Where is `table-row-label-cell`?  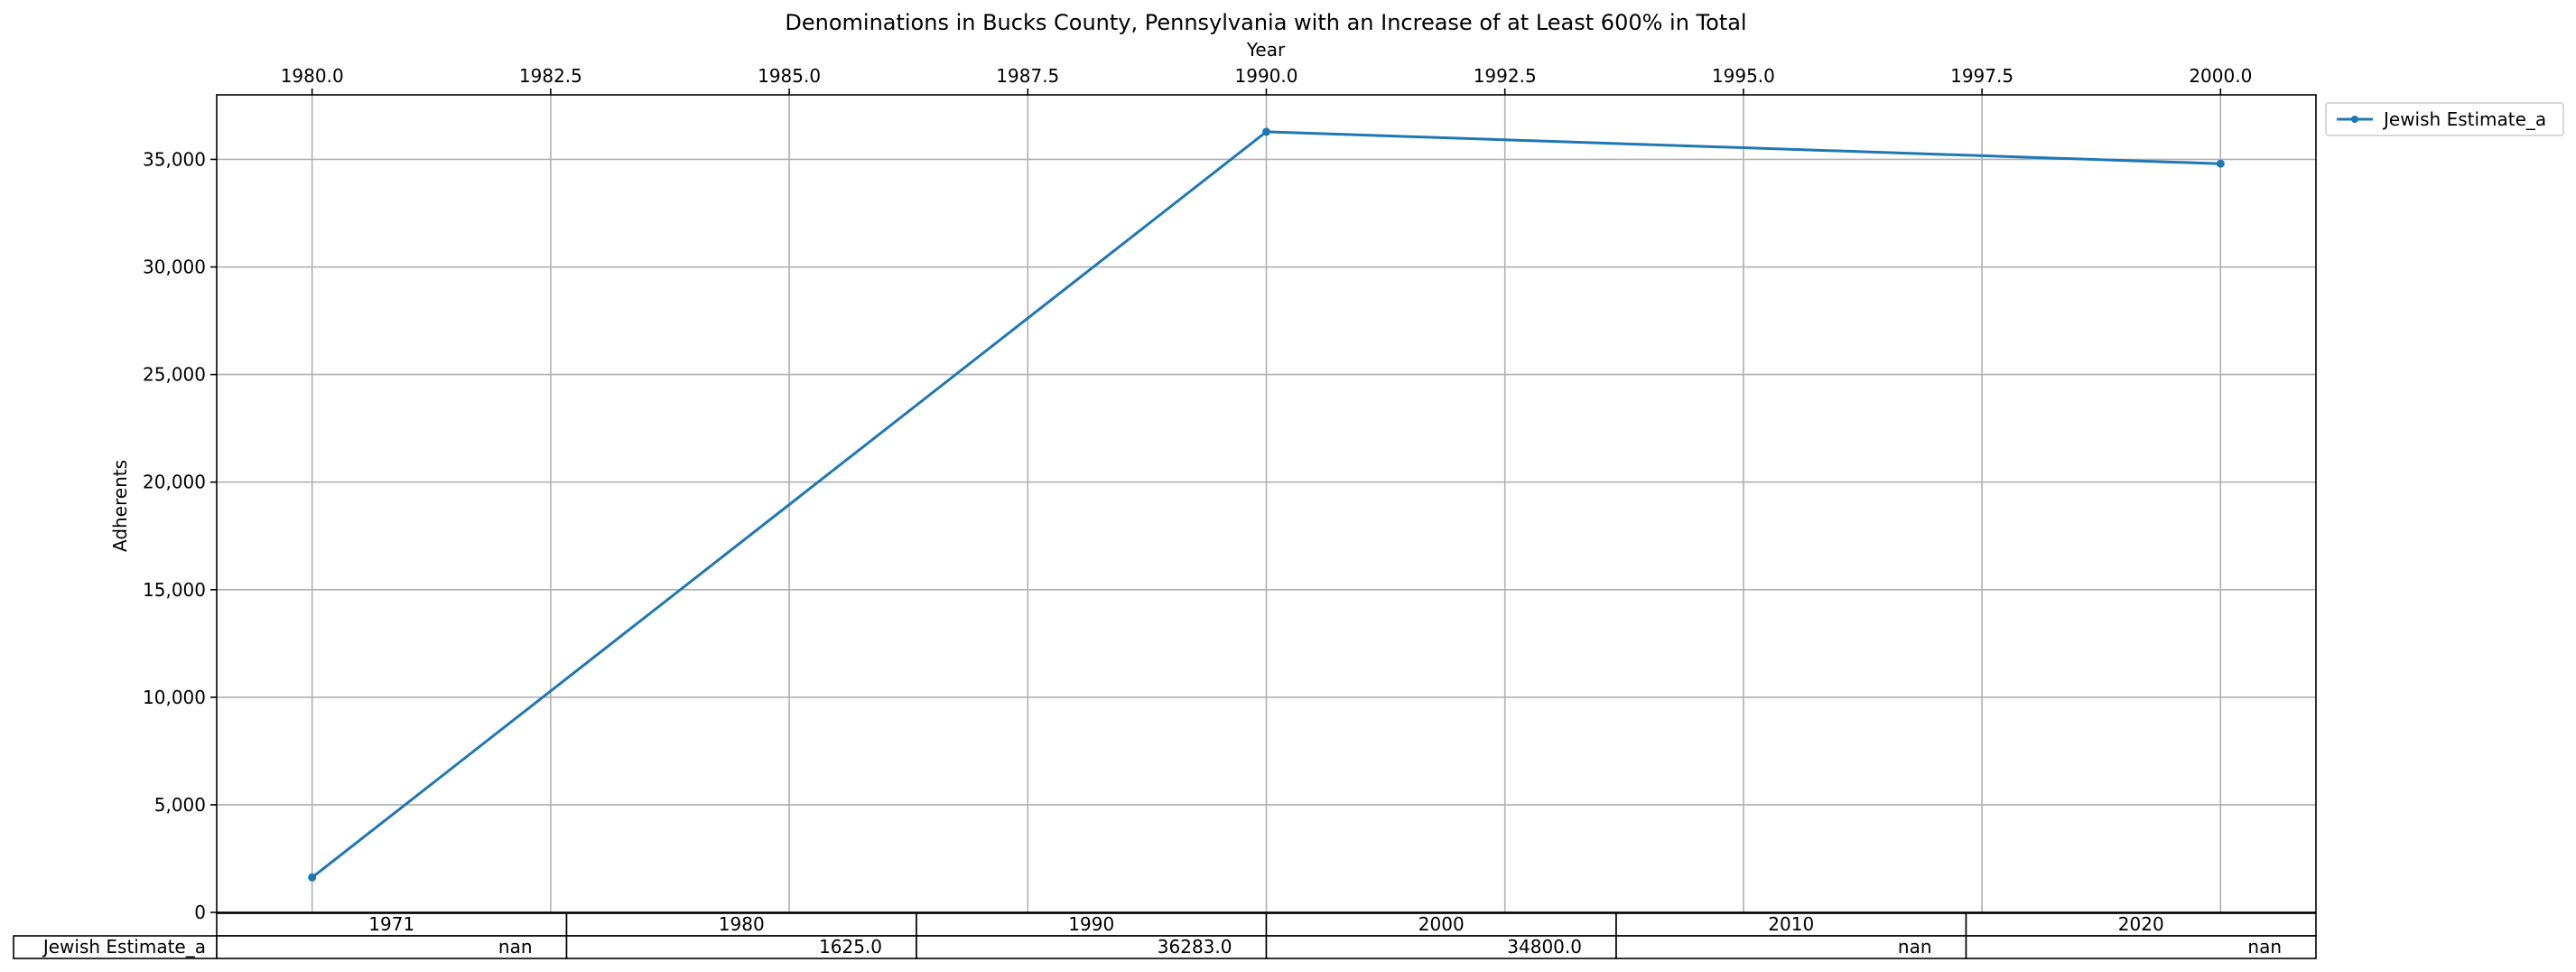
table-row-label-cell is located at coordinates (115, 947).